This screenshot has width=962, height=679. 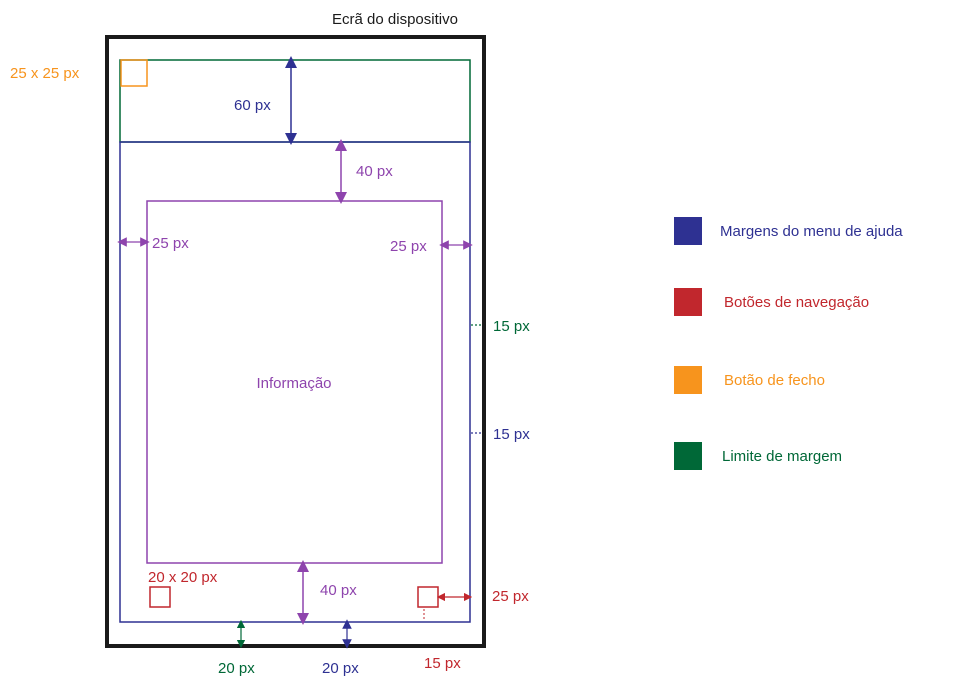 I want to click on legend-swatch-orange, so click(x=688, y=380).